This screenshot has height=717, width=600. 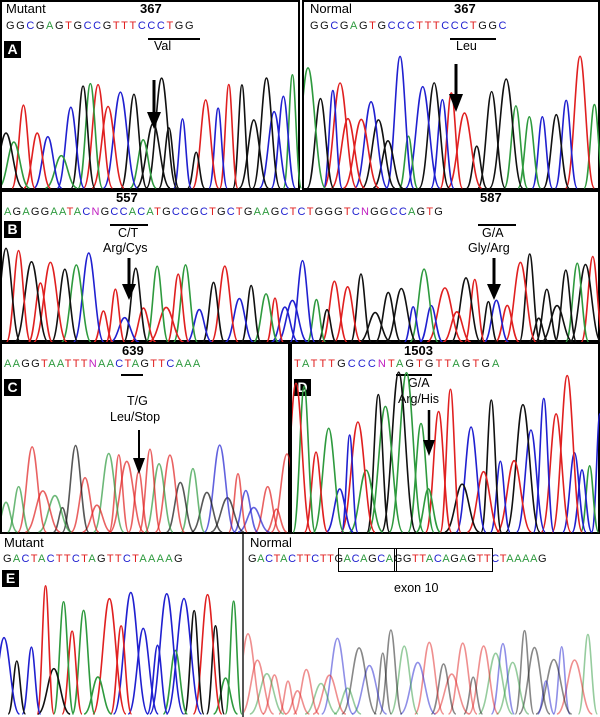 What do you see at coordinates (446, 452) in the screenshot?
I see `chromatogram-d` at bounding box center [446, 452].